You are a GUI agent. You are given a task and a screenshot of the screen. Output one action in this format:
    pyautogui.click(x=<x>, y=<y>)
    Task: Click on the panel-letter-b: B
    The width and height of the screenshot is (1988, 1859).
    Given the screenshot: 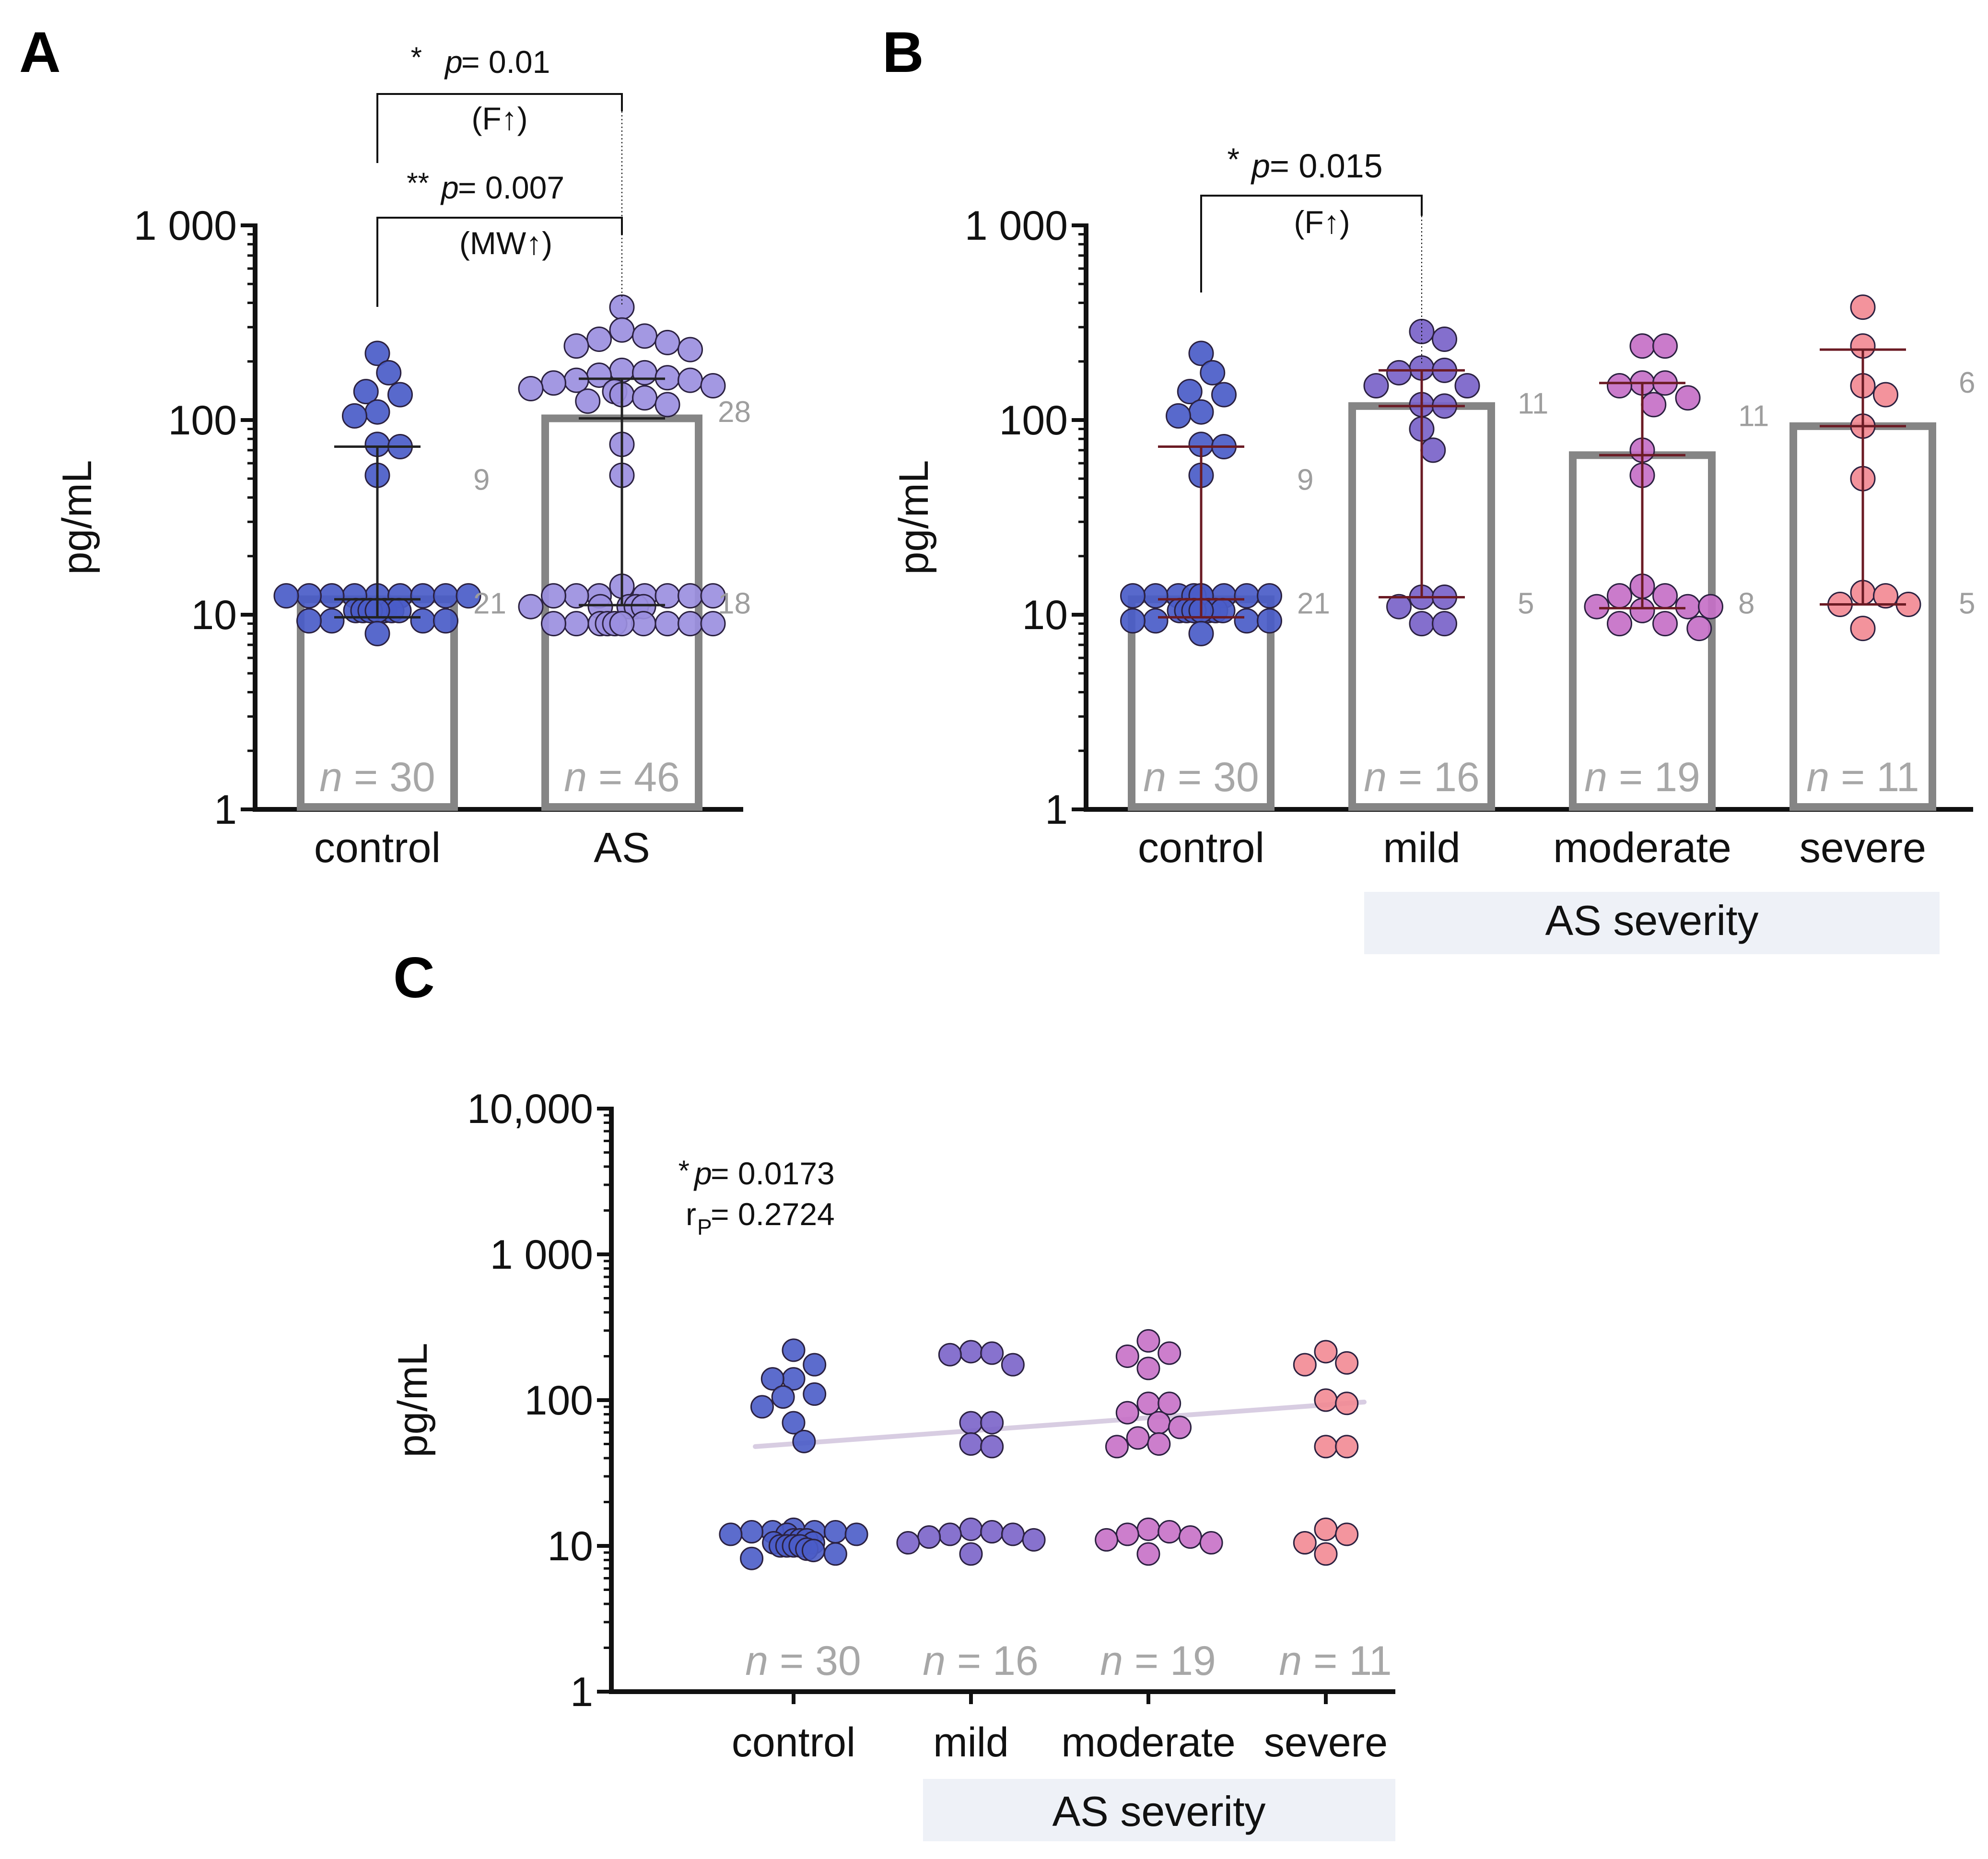 What is the action you would take?
    pyautogui.click(x=903, y=52)
    